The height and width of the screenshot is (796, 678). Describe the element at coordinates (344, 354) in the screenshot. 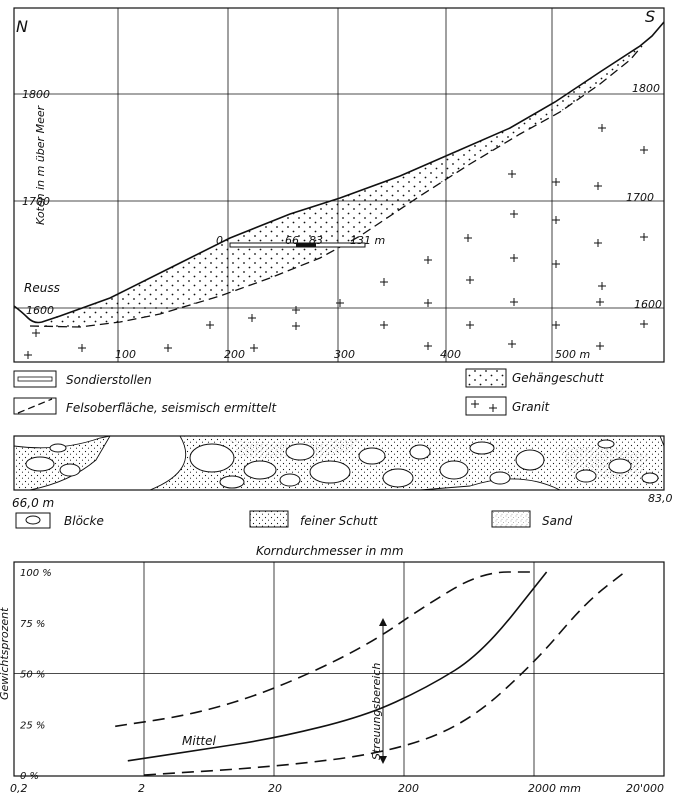

I see `x-tick: 300` at that location.